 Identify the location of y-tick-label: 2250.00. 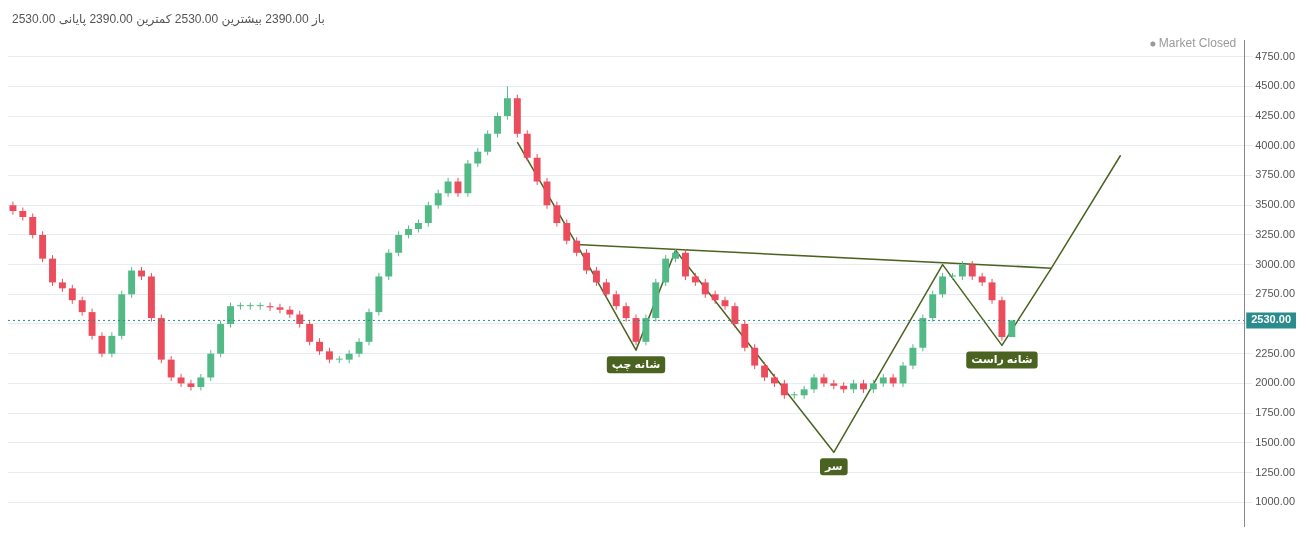
(1275, 352).